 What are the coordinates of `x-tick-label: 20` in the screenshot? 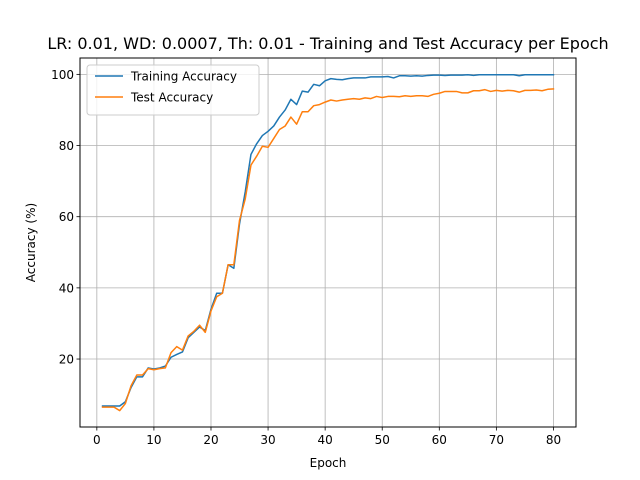 It's located at (210, 440).